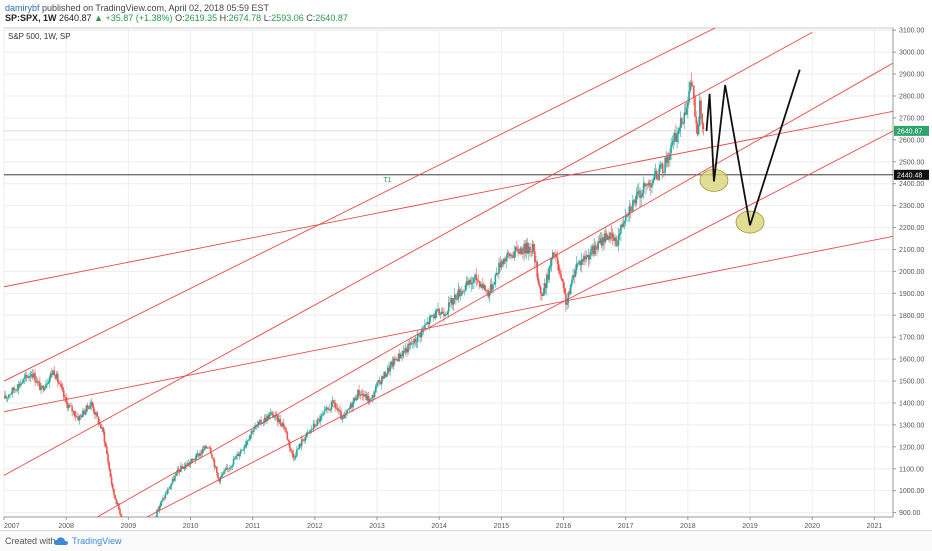  Describe the element at coordinates (22, 8) in the screenshot. I see `author-link: damirybf` at that location.